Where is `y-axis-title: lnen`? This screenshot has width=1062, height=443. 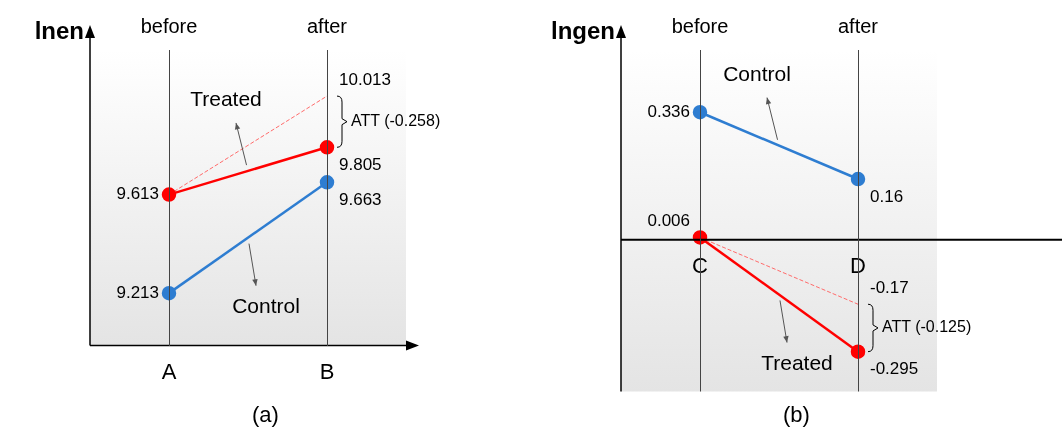
y-axis-title: lnen is located at coordinates (59, 30).